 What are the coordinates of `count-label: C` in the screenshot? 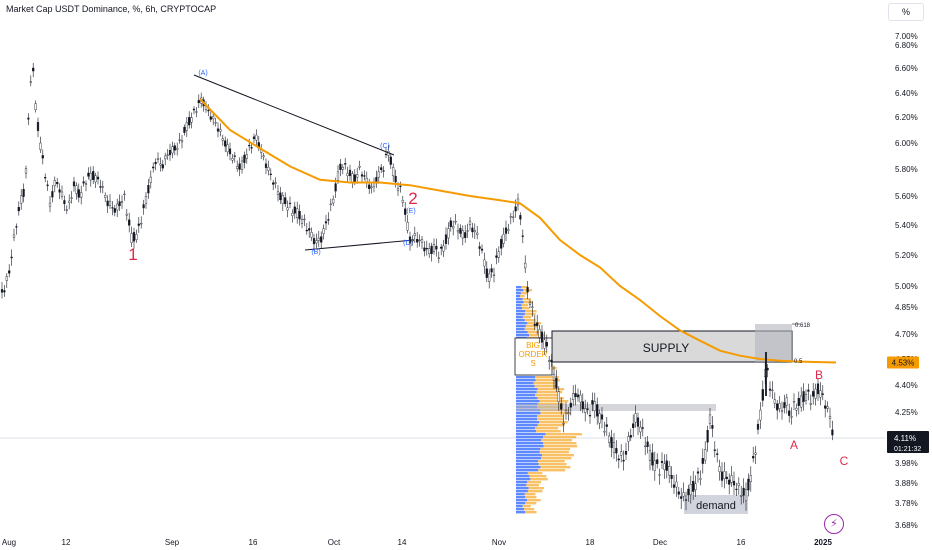 It's located at (844, 461).